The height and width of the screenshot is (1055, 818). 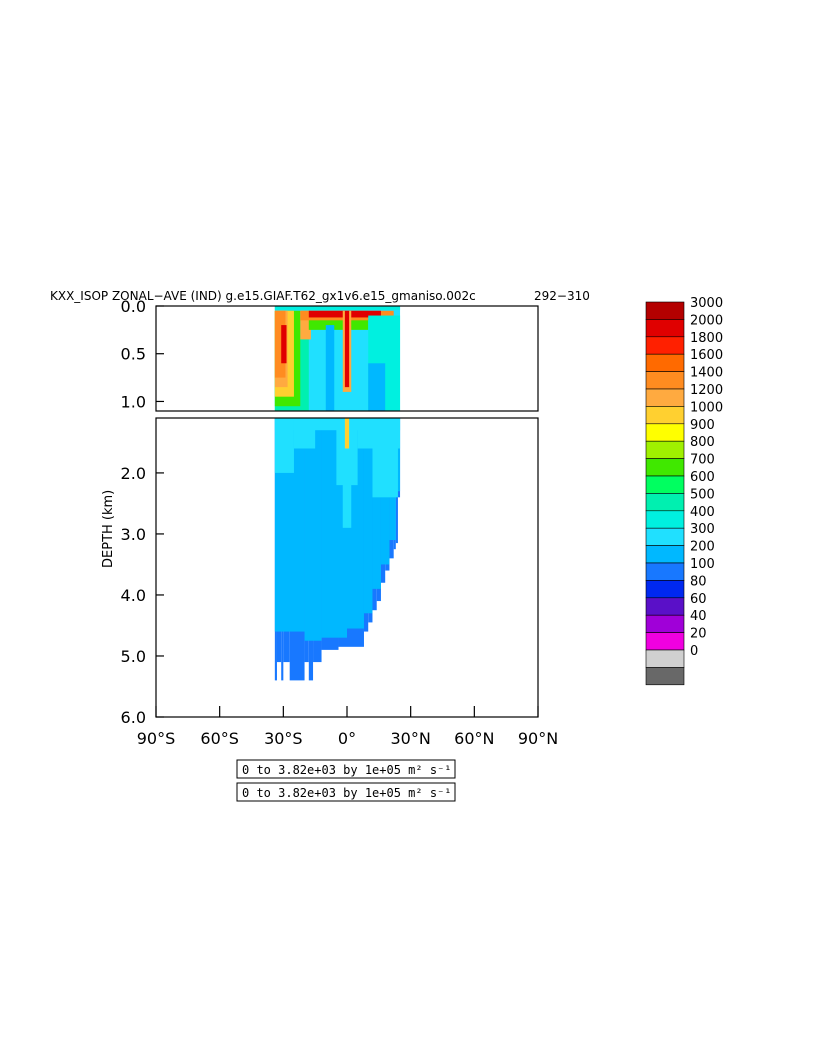 I want to click on y-tick-label: 0.0, so click(x=133, y=306).